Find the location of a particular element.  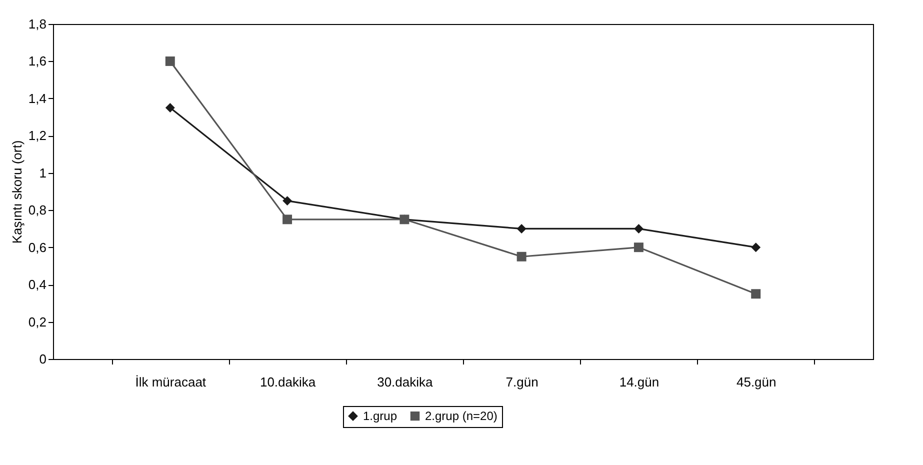

y-tick-label: 1,4 is located at coordinates (37, 98).